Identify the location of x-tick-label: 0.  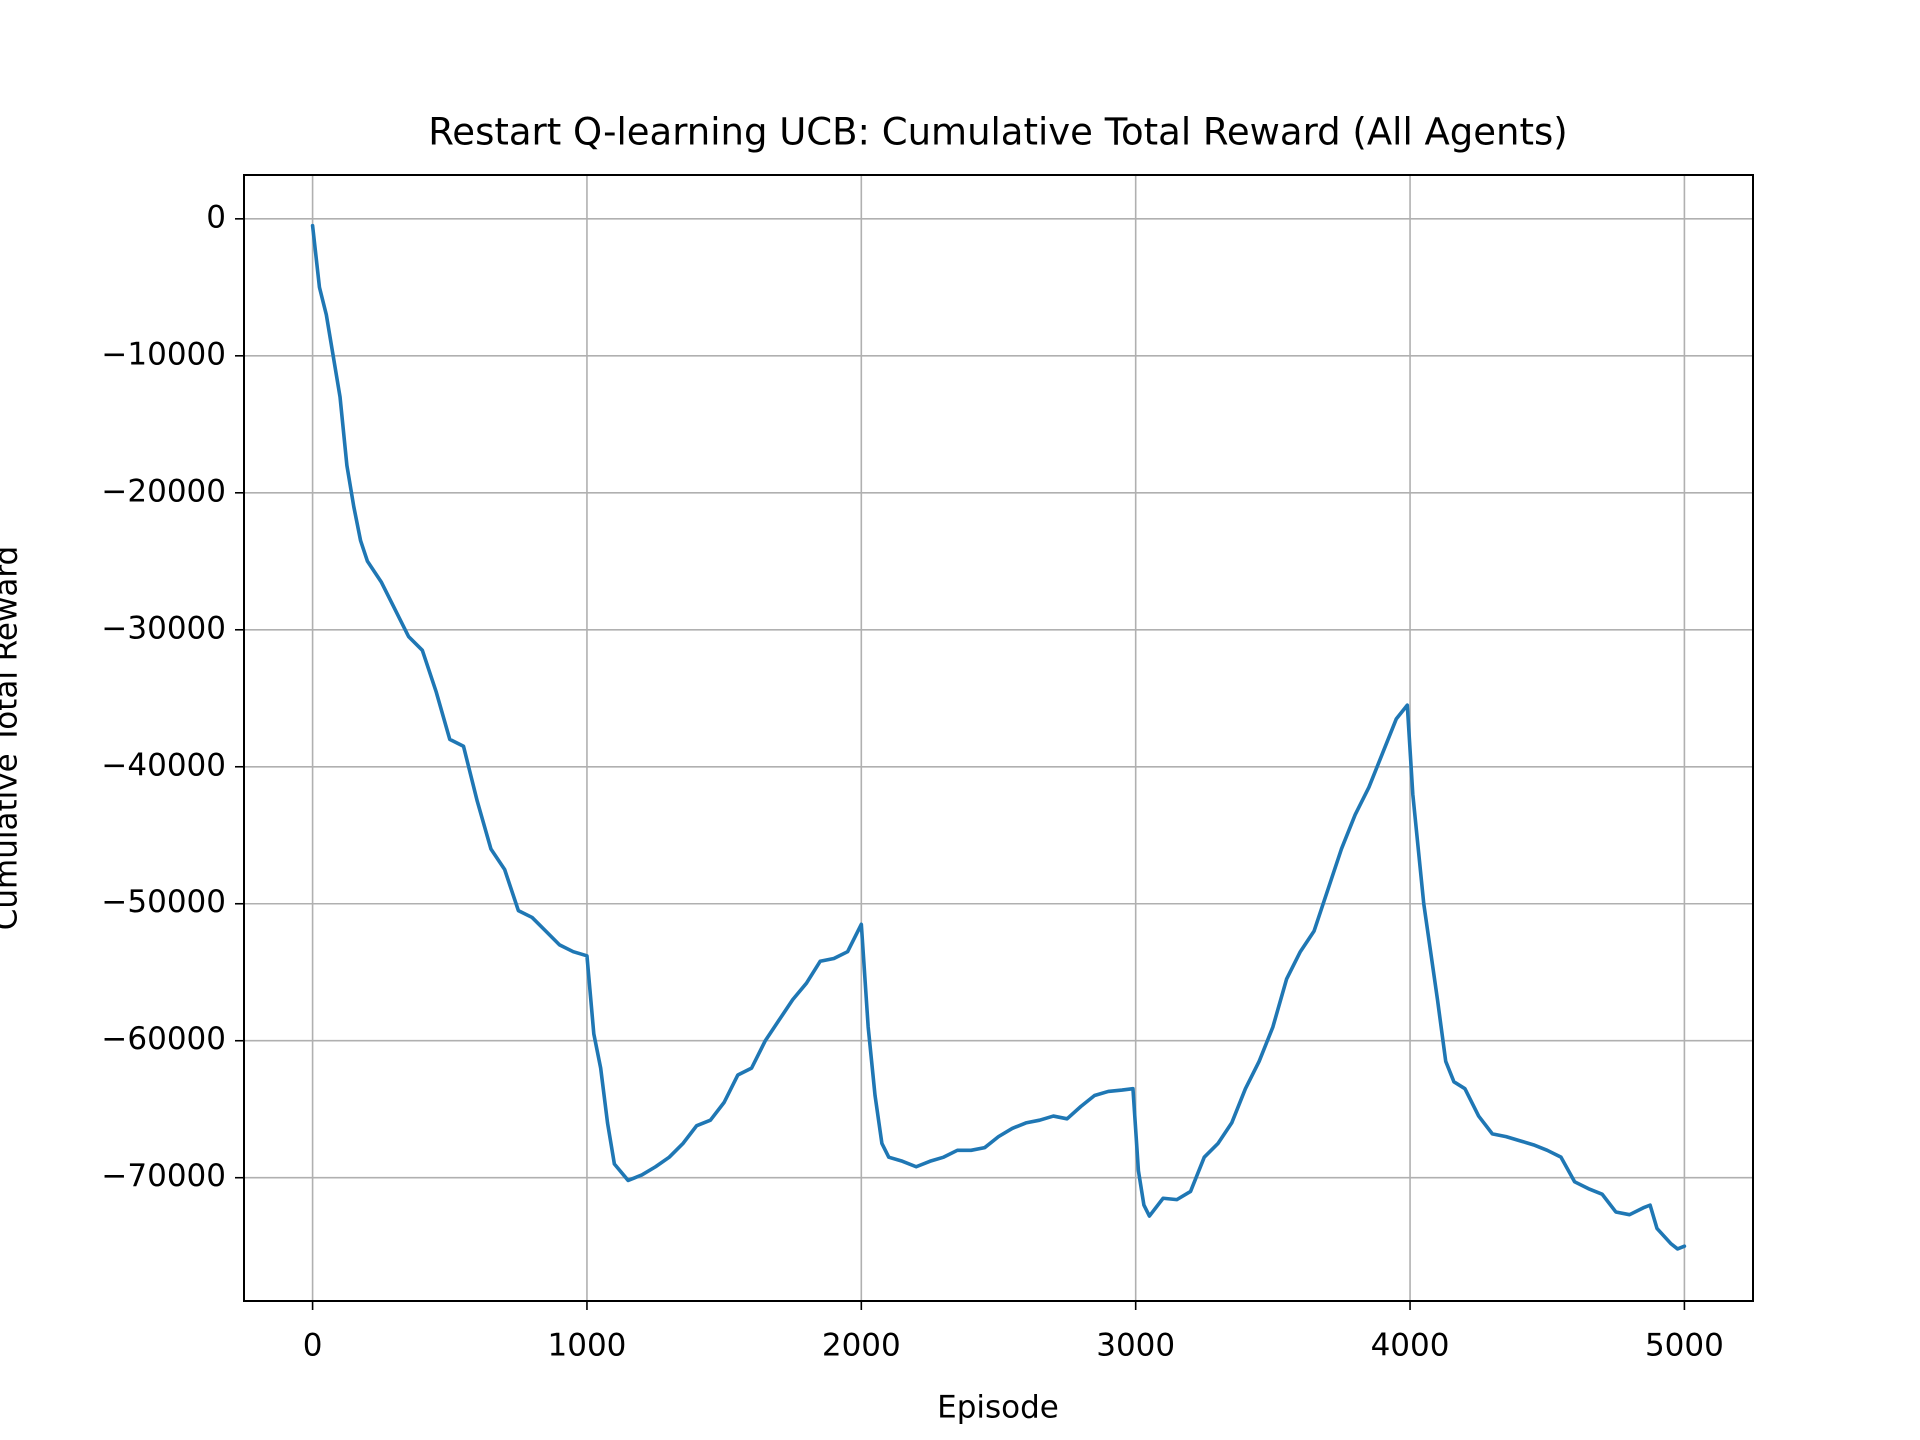
(313, 1346).